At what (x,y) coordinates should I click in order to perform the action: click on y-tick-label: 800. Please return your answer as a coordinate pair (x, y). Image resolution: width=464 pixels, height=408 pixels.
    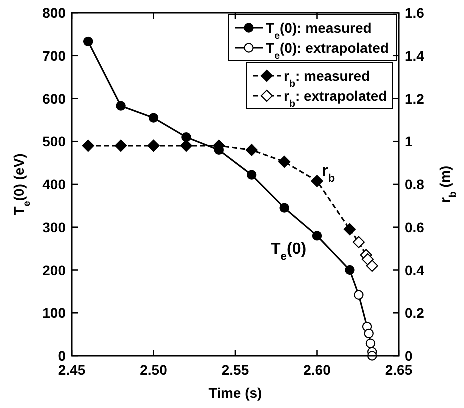
    Looking at the image, I should click on (54, 13).